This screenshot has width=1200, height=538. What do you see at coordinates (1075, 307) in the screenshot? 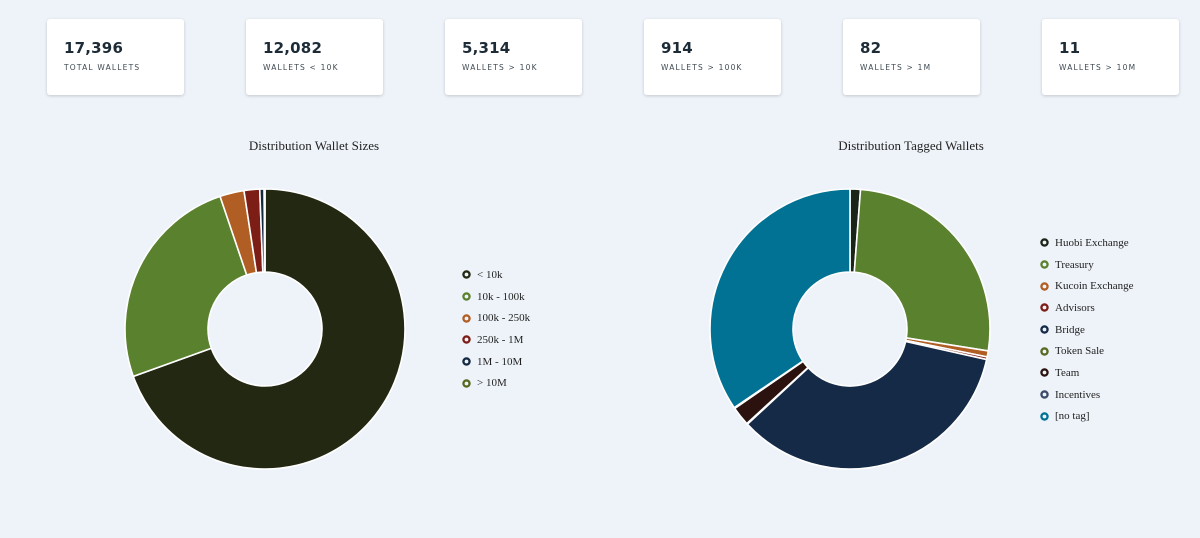
I see `legend-label: Advisors` at bounding box center [1075, 307].